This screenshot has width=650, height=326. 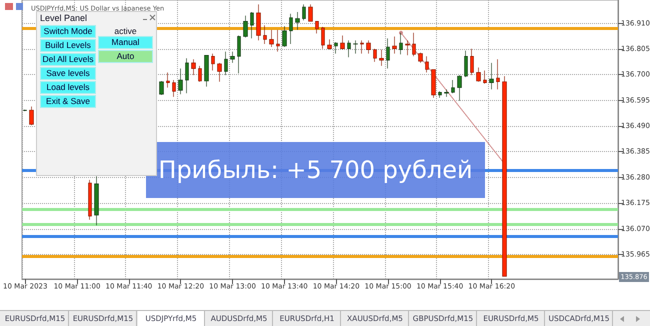 What do you see at coordinates (68, 45) in the screenshot?
I see `annotation: Build Levels` at bounding box center [68, 45].